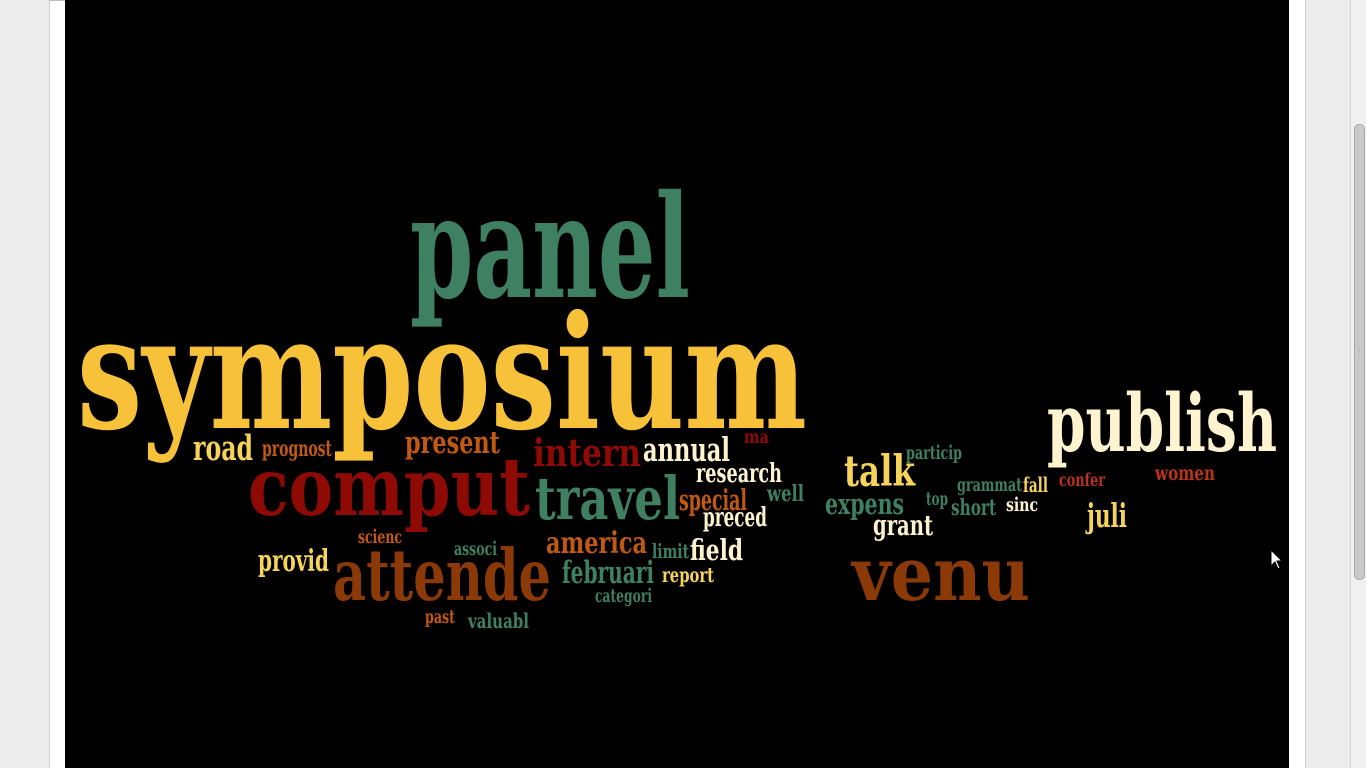  Describe the element at coordinates (1297, 384) in the screenshot. I see `page-margin-right` at that location.